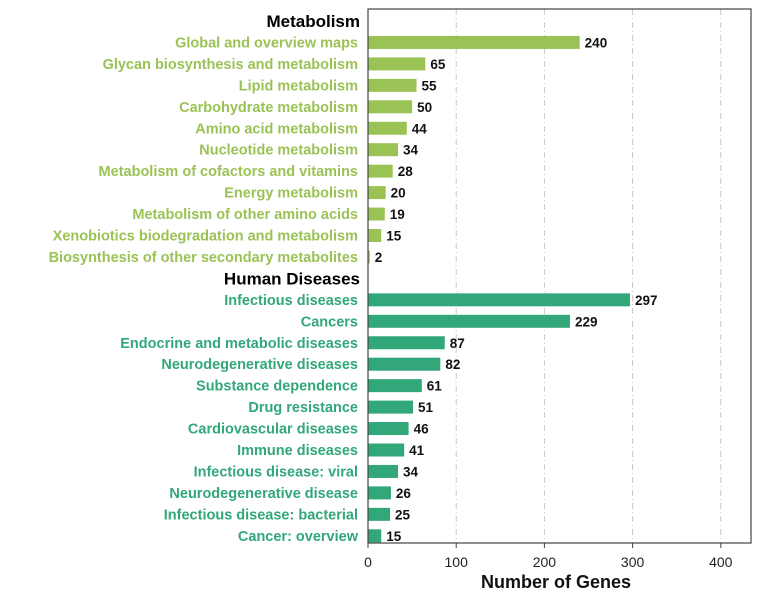 The height and width of the screenshot is (598, 759). What do you see at coordinates (261, 515) in the screenshot?
I see `category-label: Infectious disease: bacterial` at bounding box center [261, 515].